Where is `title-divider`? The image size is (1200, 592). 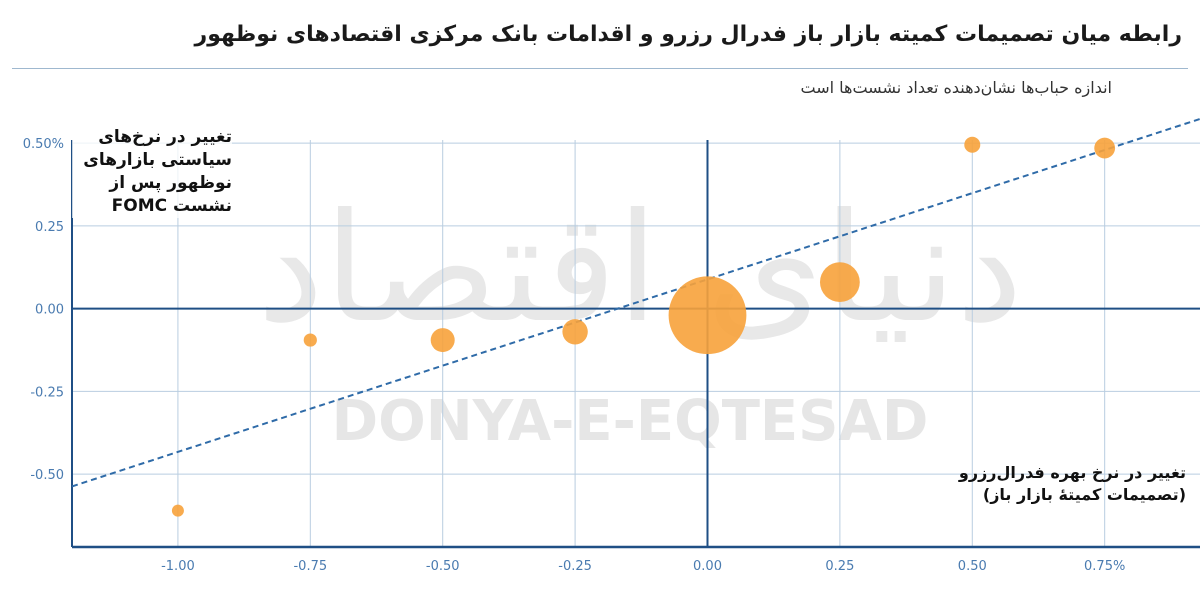 title-divider is located at coordinates (600, 68).